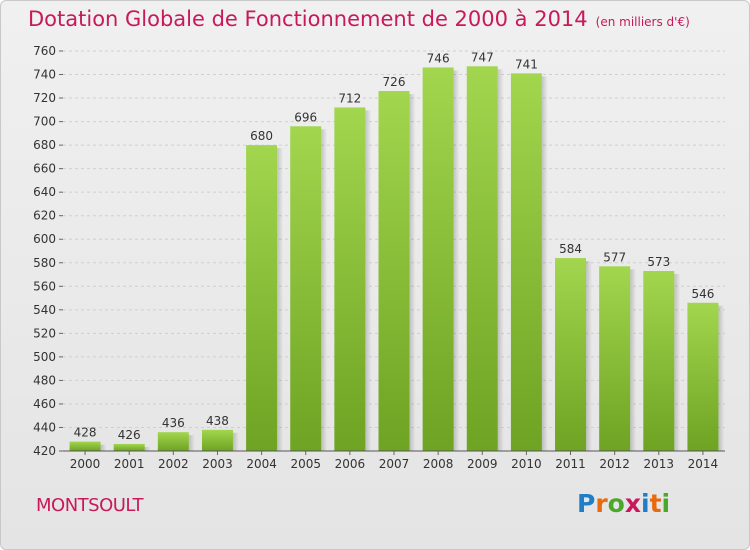 The width and height of the screenshot is (750, 550). What do you see at coordinates (642, 22) in the screenshot?
I see `chart-subtitle: (en milliers d'€)` at bounding box center [642, 22].